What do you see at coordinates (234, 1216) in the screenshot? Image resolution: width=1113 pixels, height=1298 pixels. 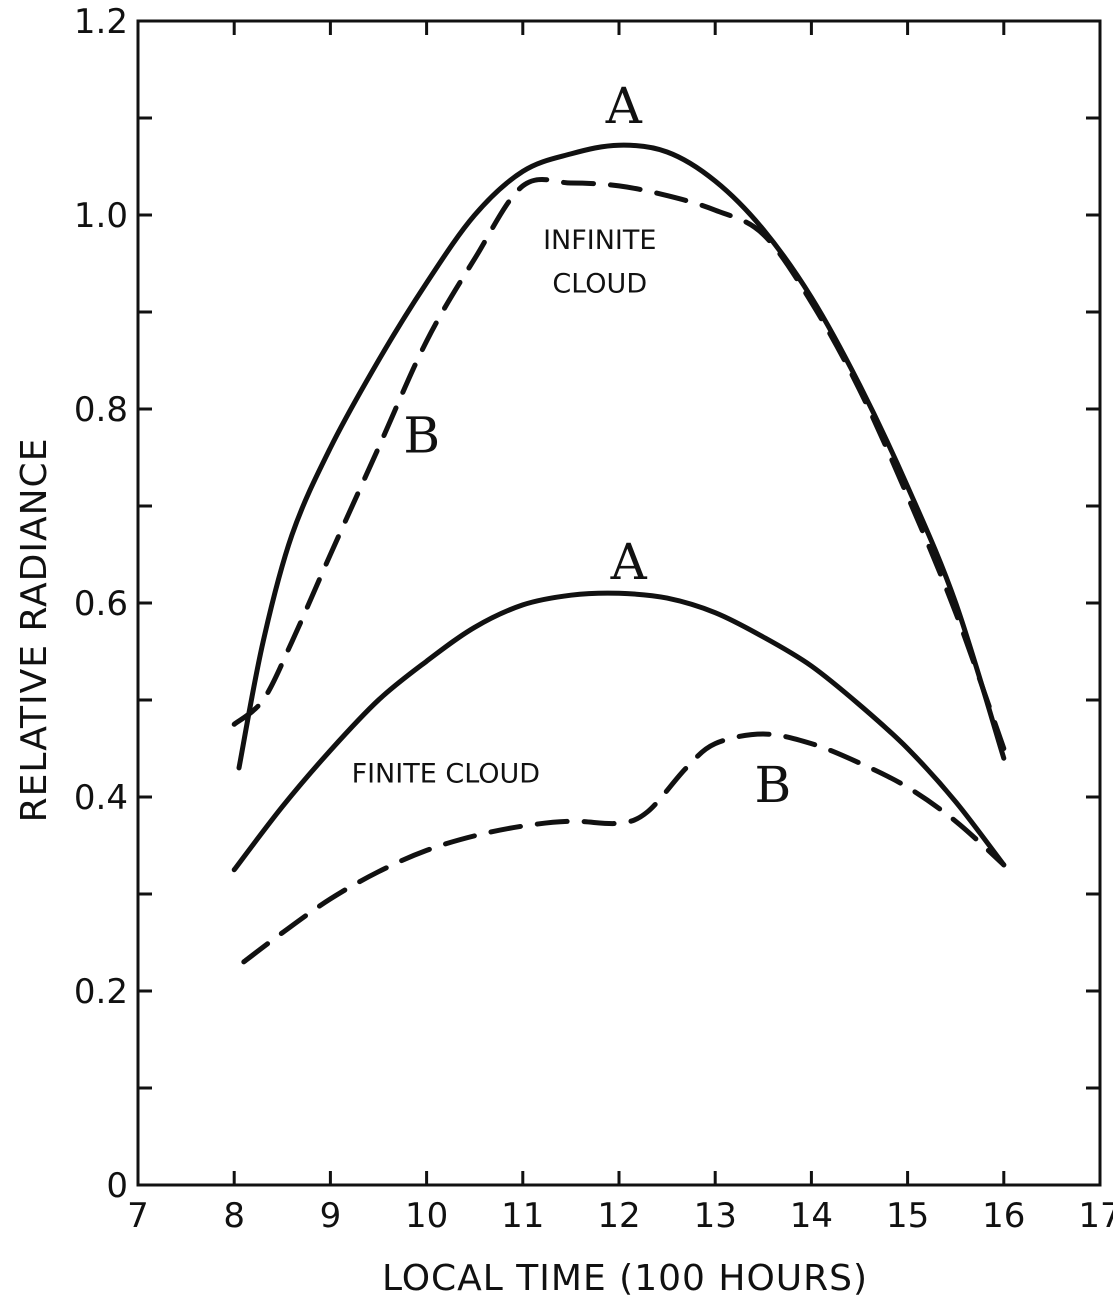 I see `x-tick-label: 8` at bounding box center [234, 1216].